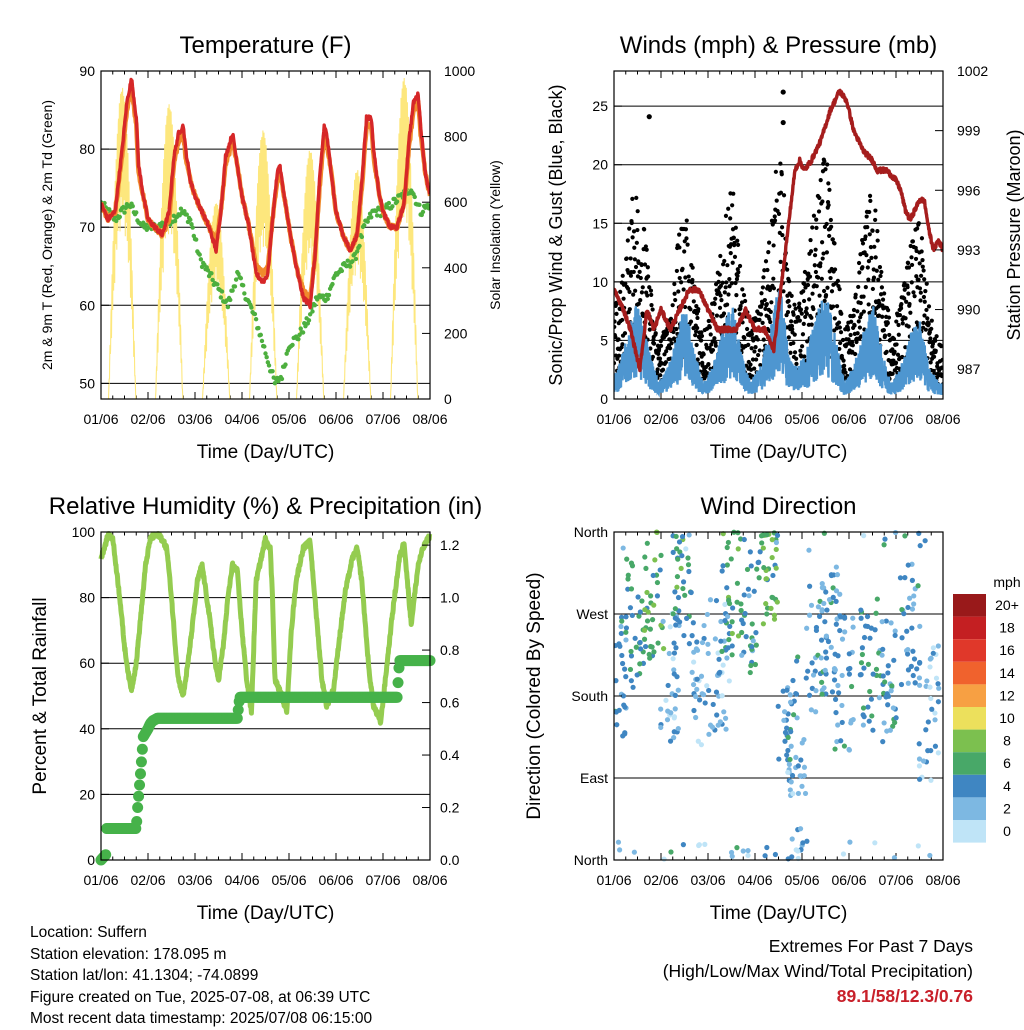  I want to click on x-tick-label: 08/06, so click(429, 880).